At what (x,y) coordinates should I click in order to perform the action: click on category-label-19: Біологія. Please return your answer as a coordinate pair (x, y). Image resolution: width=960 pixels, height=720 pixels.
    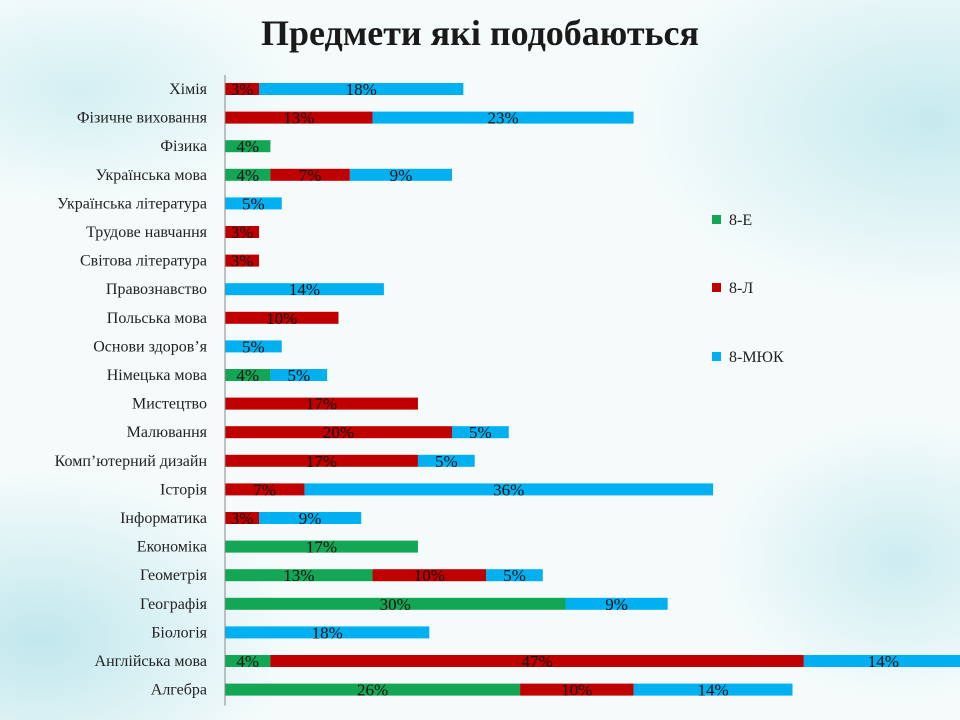
    Looking at the image, I should click on (179, 632).